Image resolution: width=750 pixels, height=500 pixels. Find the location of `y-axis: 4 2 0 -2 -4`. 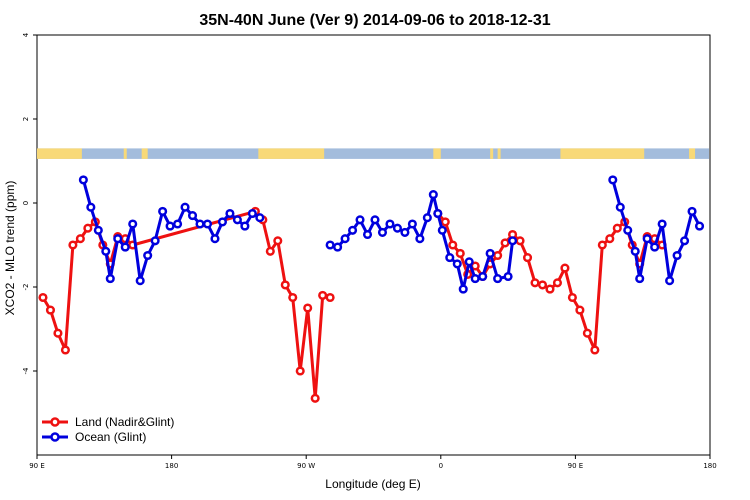

y-axis: 4 2 0 -2 -4 is located at coordinates (29, 203).